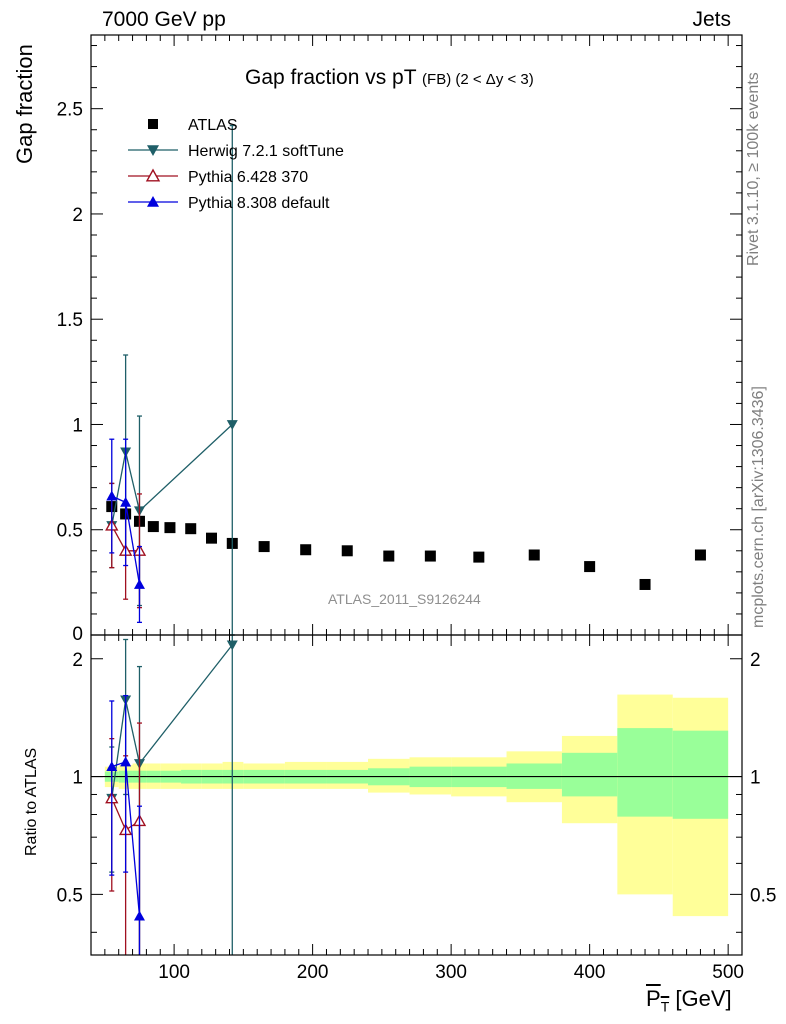  Describe the element at coordinates (70, 110) in the screenshot. I see `main-y-tick-label: 2.5` at that location.